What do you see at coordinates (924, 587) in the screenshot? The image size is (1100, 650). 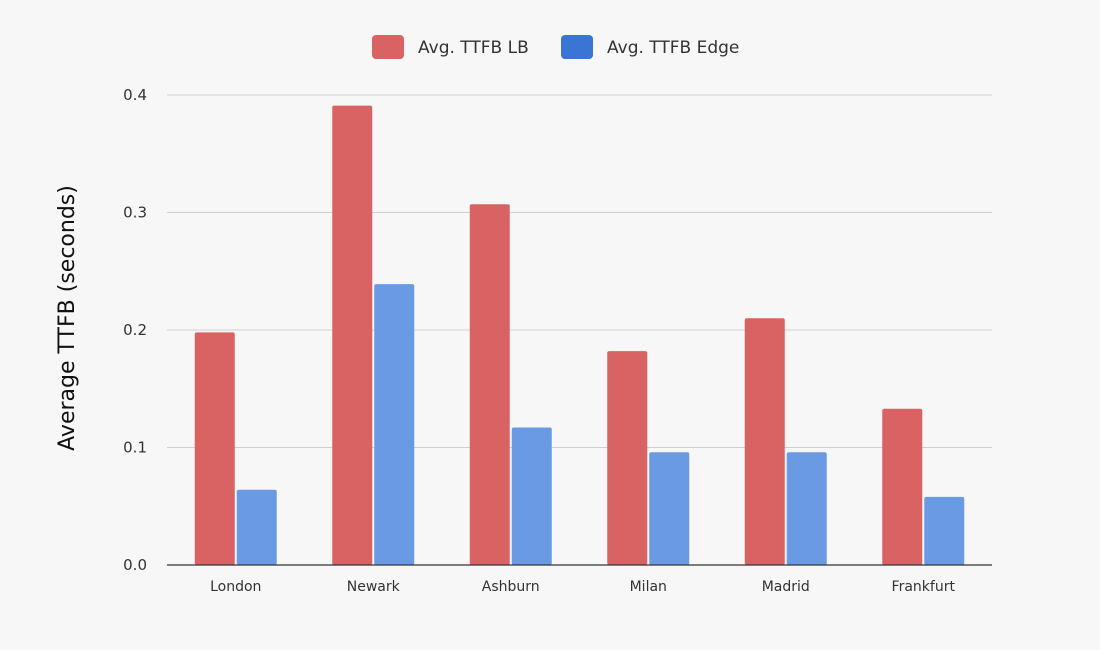 I see `x-tick-label: Frankfurt` at bounding box center [924, 587].